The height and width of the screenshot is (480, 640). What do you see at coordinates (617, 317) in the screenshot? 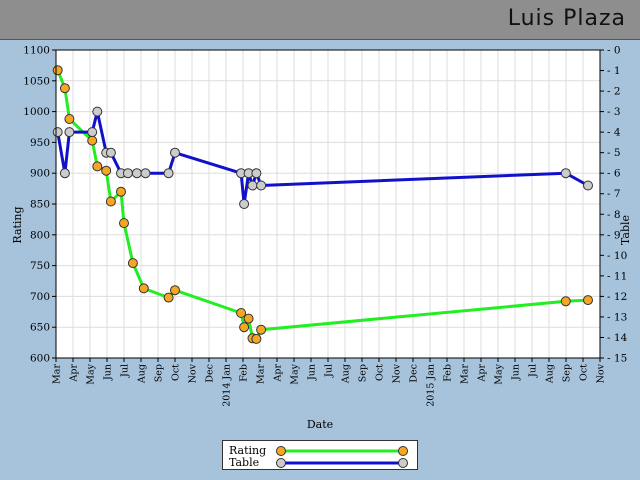
I see `y2-tick-label: - 13` at bounding box center [617, 317].